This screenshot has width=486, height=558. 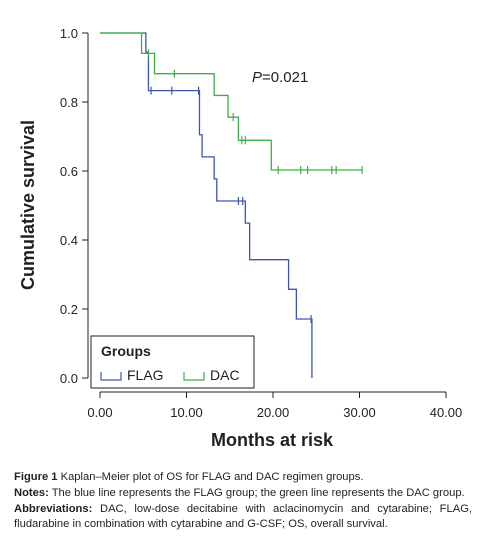 I want to click on series-dac-curve, so click(x=231, y=101).